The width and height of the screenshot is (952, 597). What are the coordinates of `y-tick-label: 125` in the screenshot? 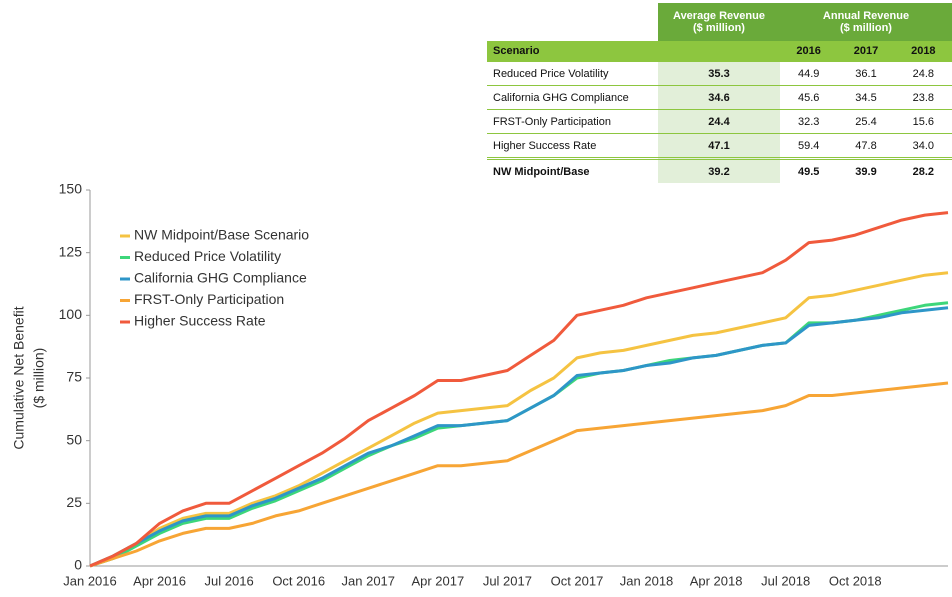 It's located at (71, 251).